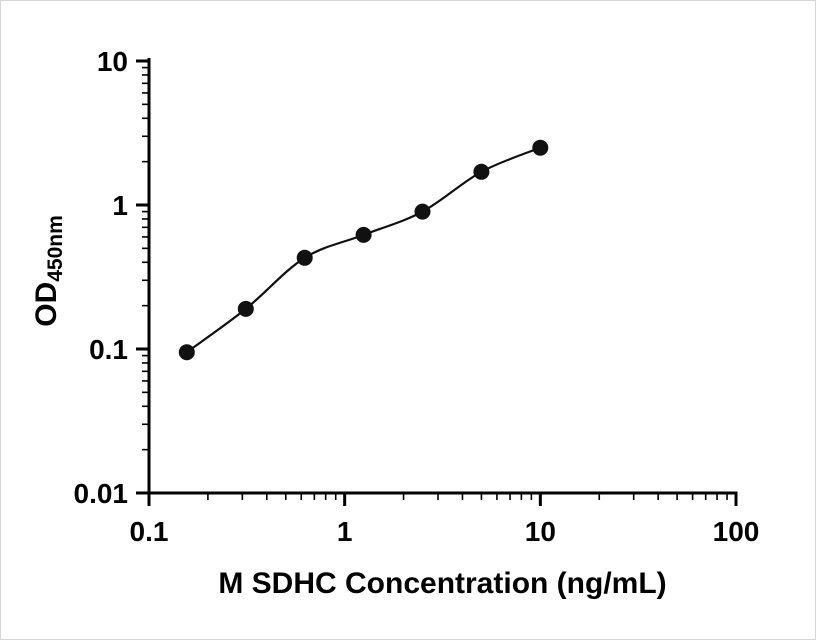 Image resolution: width=816 pixels, height=640 pixels. Describe the element at coordinates (101, 493) in the screenshot. I see `y-tick-label: 0.01` at that location.